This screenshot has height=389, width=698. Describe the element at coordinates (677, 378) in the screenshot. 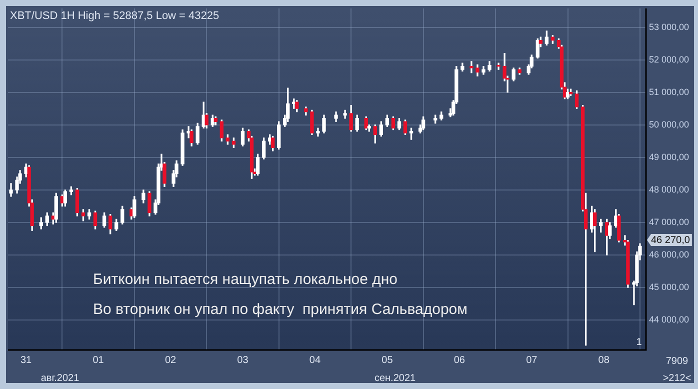

I see `text: >212<` at that location.